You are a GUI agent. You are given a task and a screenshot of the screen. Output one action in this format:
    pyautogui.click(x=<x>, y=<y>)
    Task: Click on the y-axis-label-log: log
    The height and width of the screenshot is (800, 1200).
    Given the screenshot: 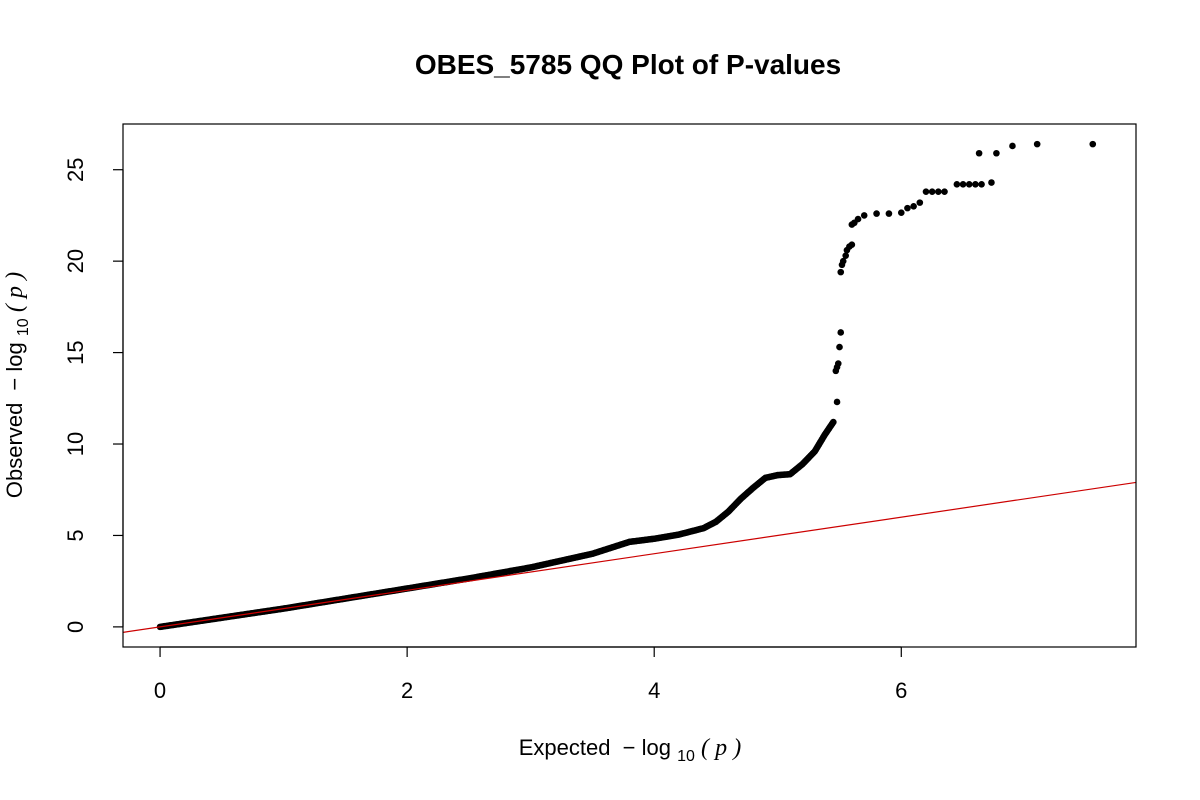 What is the action you would take?
    pyautogui.click(x=14, y=356)
    